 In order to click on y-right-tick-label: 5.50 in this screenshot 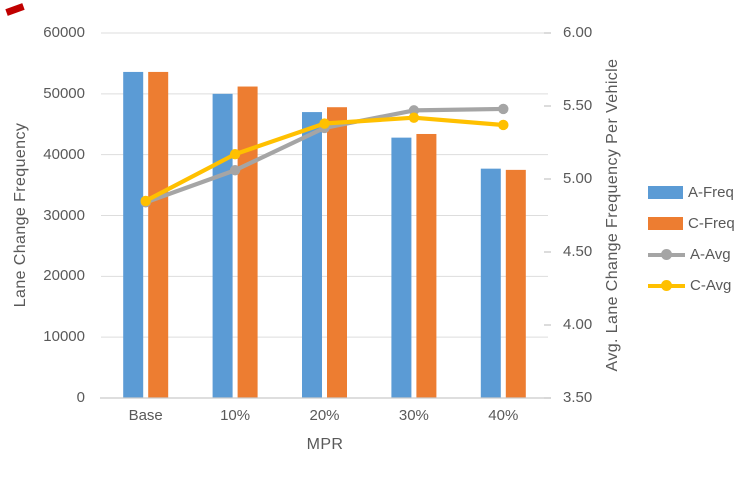, I will do `click(578, 105)`.